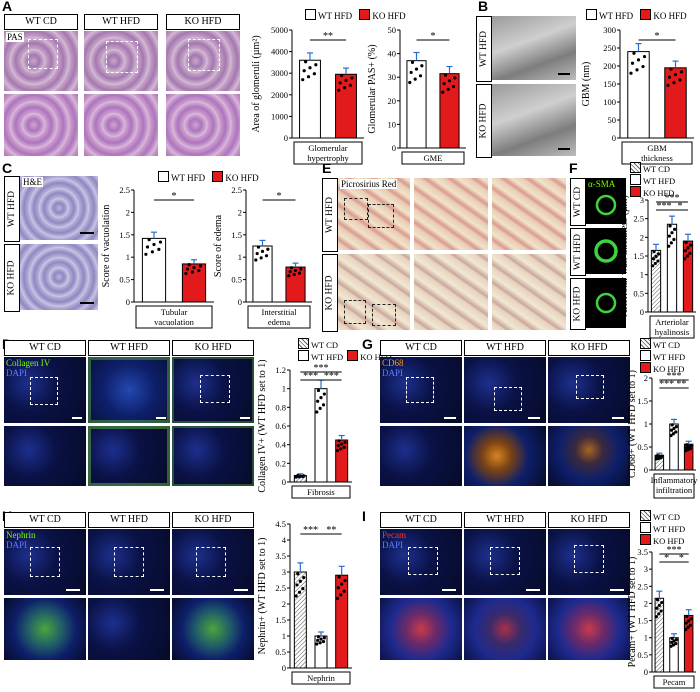  Describe the element at coordinates (606, 303) in the screenshot. I see `sma-image-ko-hfd` at that location.